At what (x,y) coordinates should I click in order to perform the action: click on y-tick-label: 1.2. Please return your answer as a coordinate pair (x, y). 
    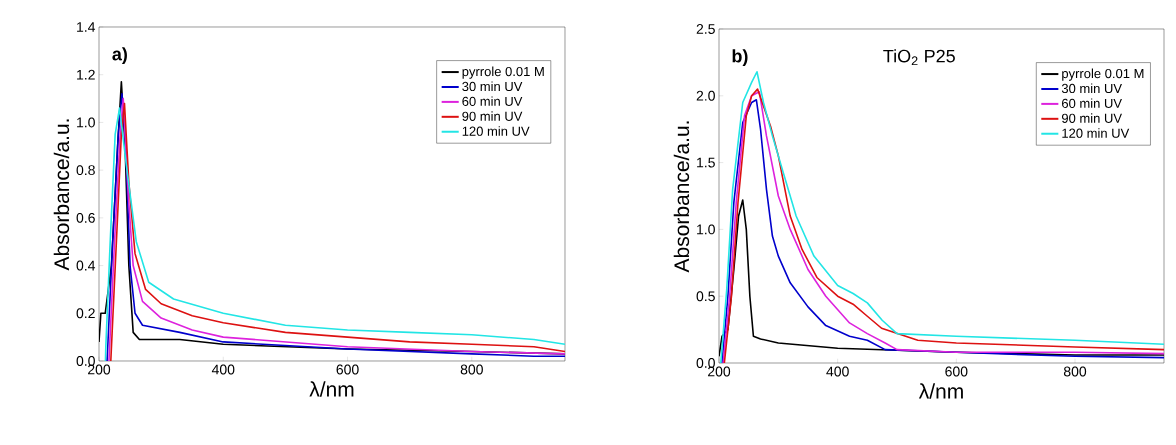
    Looking at the image, I should click on (86, 74).